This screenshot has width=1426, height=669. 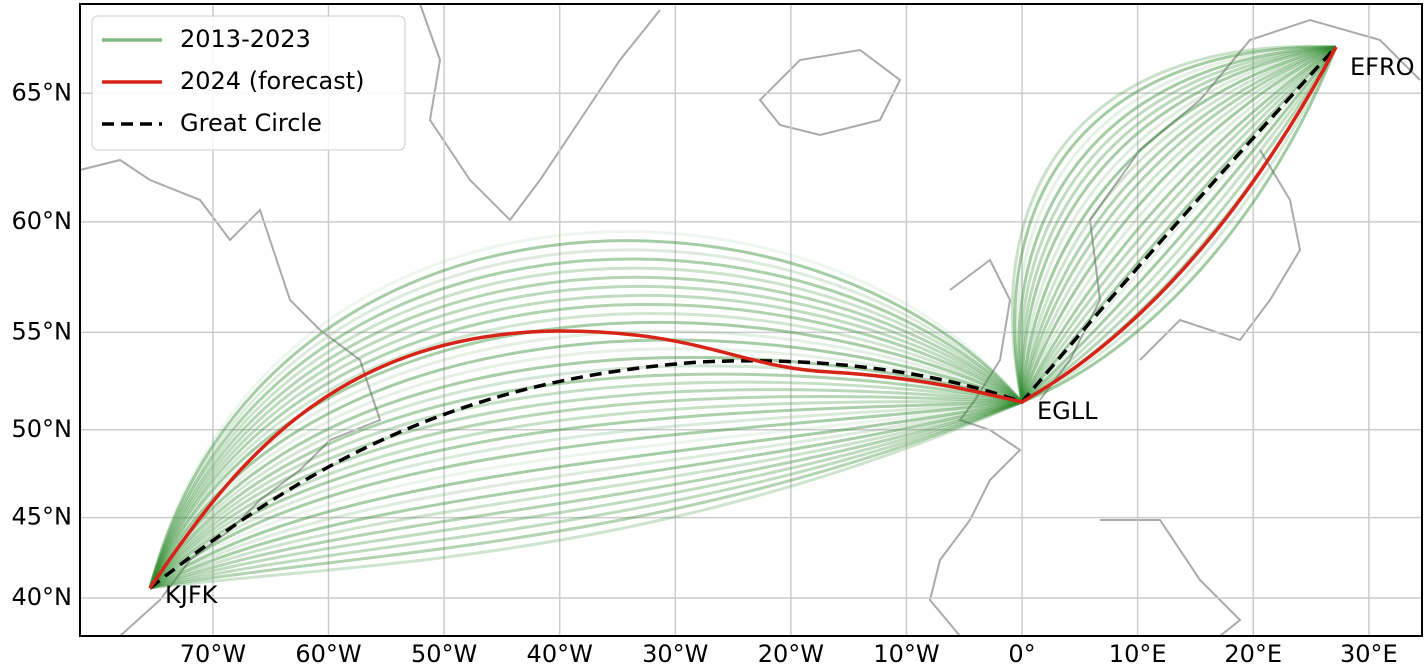 What do you see at coordinates (272, 81) in the screenshot?
I see `legend-label: 2024 (forecast)` at bounding box center [272, 81].